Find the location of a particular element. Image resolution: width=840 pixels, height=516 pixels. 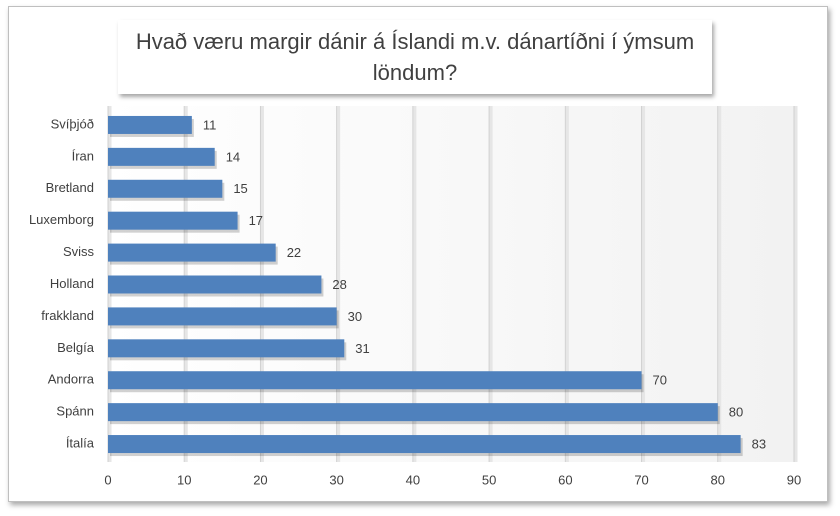

data-label: 14 is located at coordinates (233, 156).